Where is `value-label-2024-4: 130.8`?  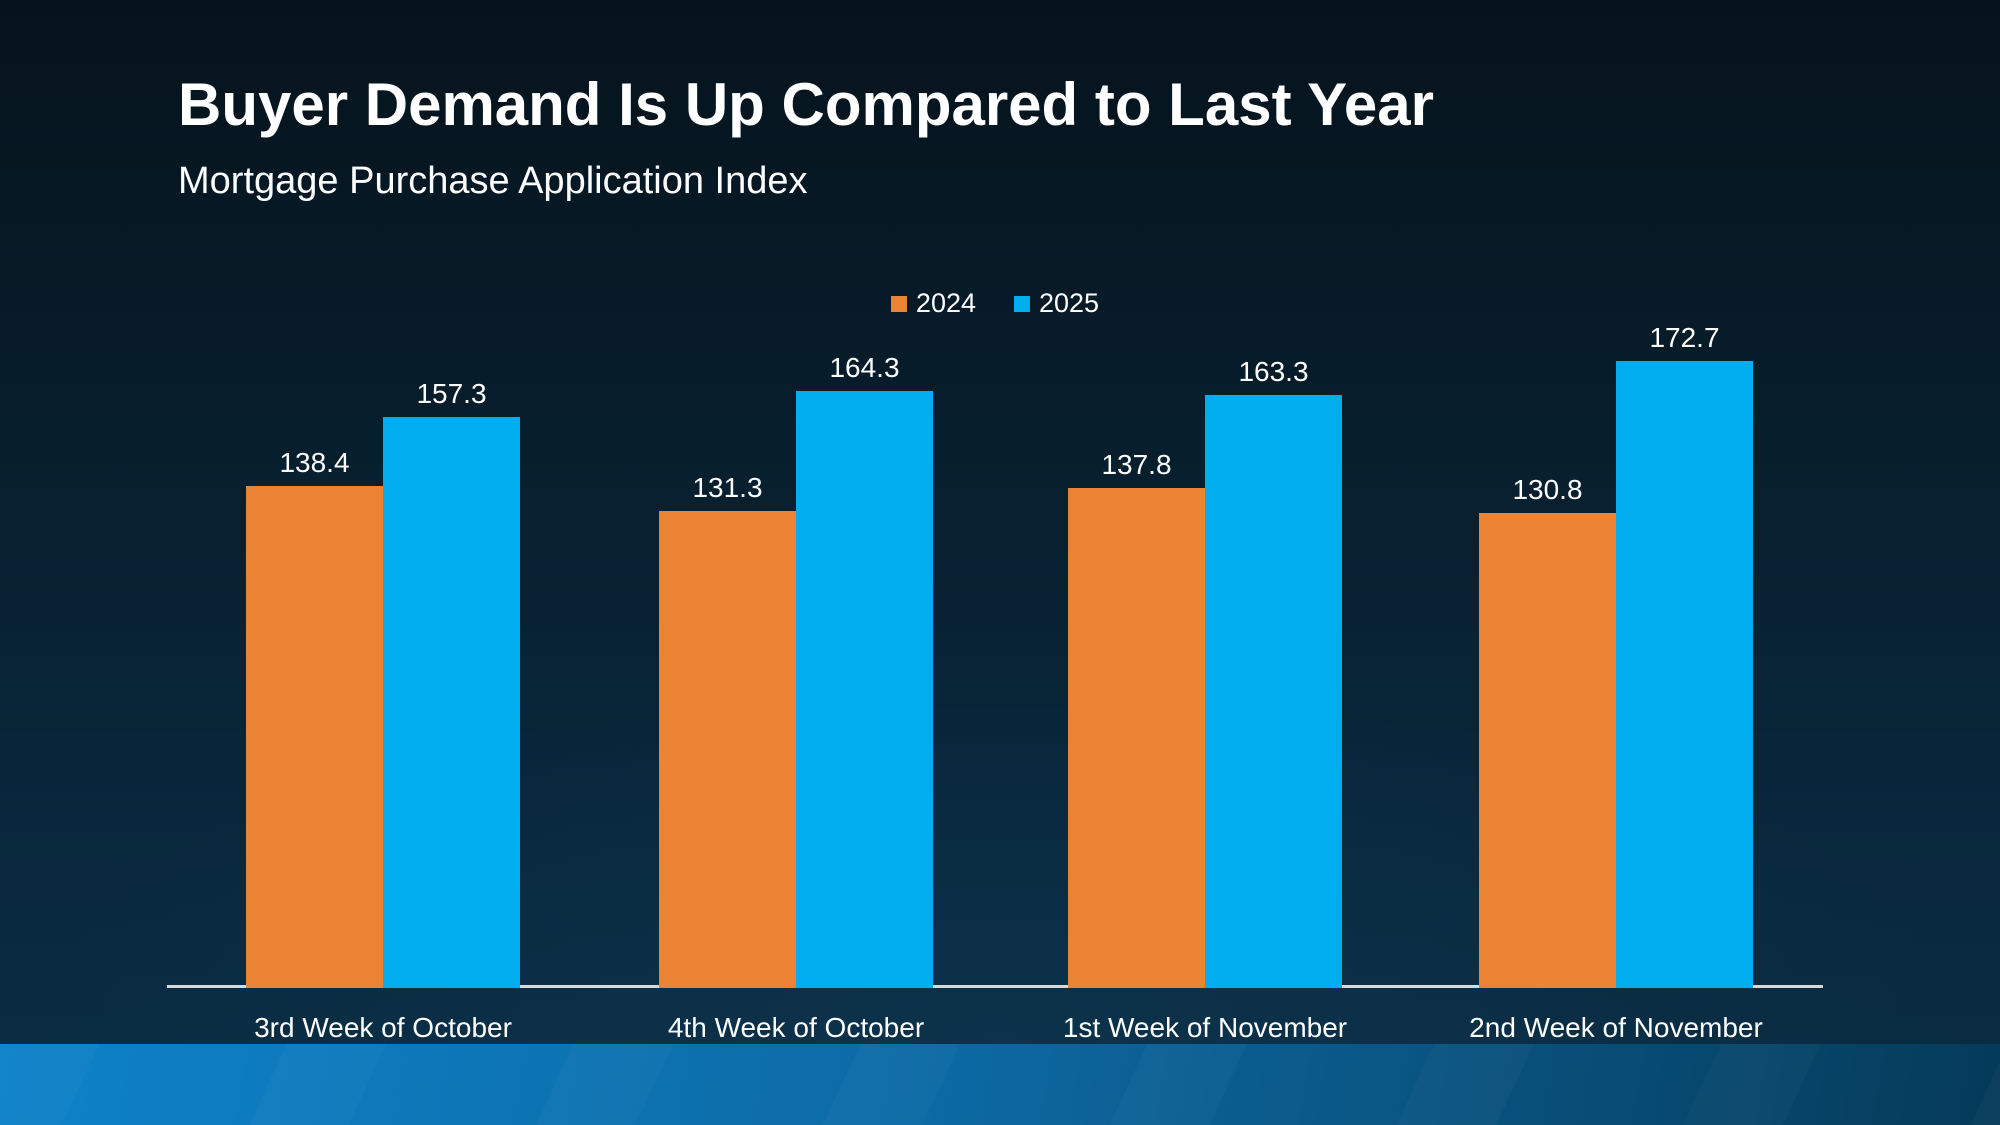 value-label-2024-4: 130.8 is located at coordinates (1547, 489).